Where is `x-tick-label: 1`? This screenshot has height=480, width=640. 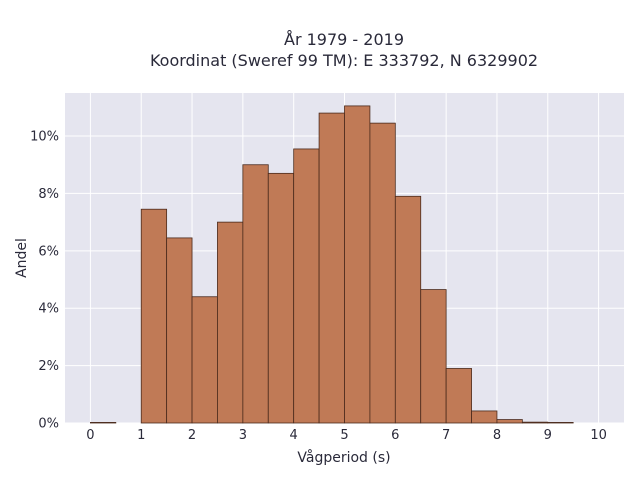
x-tick-label: 1 is located at coordinates (141, 435).